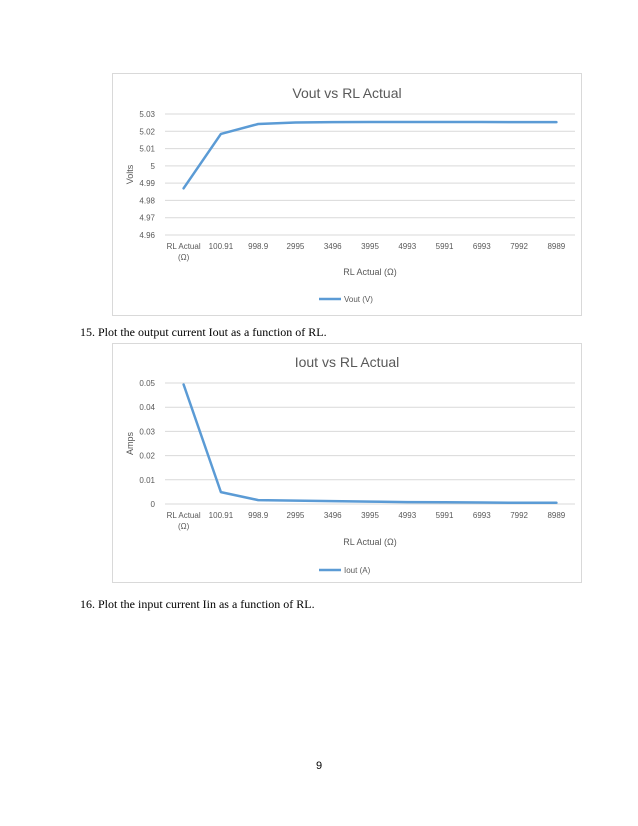  What do you see at coordinates (184, 252) in the screenshot?
I see `chart1-x-tick-label: RL Actual (Ω)` at bounding box center [184, 252].